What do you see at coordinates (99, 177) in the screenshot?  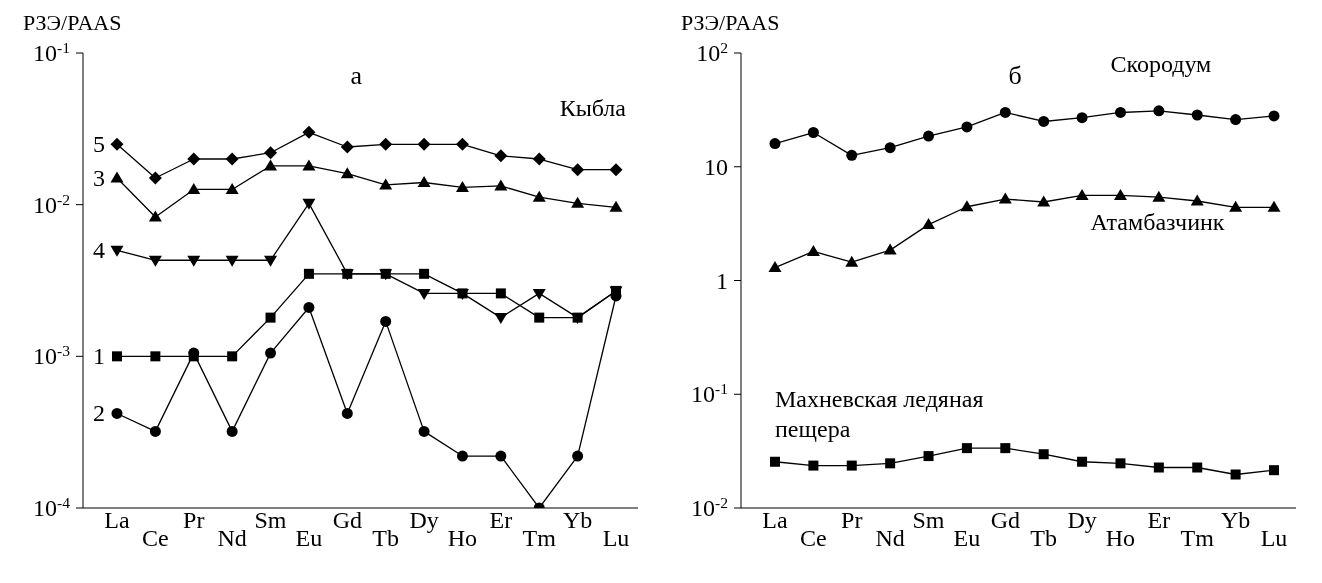 I see `series-label: 3` at bounding box center [99, 177].